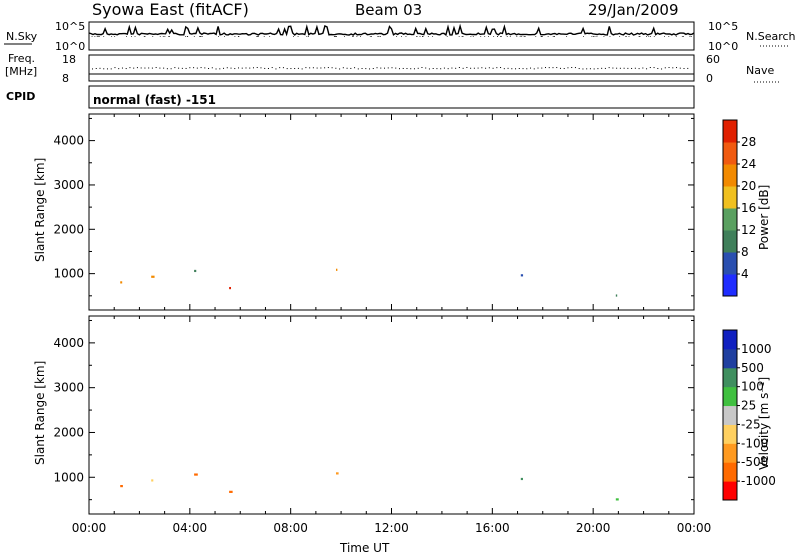  What do you see at coordinates (68, 229) in the screenshot?
I see `y-tick-label: 2000` at bounding box center [68, 229].